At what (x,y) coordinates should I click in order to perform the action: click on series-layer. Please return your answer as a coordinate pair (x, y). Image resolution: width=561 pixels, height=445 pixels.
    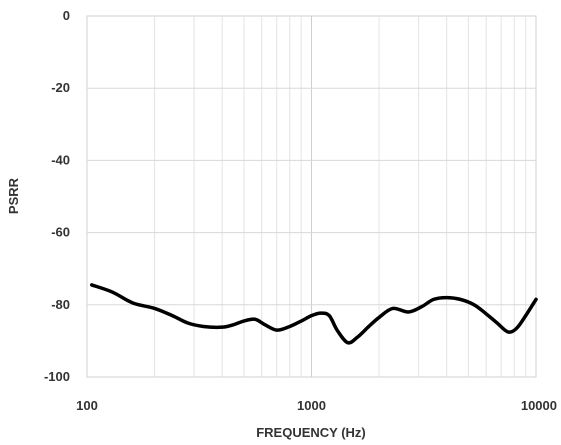
    Looking at the image, I should click on (314, 314).